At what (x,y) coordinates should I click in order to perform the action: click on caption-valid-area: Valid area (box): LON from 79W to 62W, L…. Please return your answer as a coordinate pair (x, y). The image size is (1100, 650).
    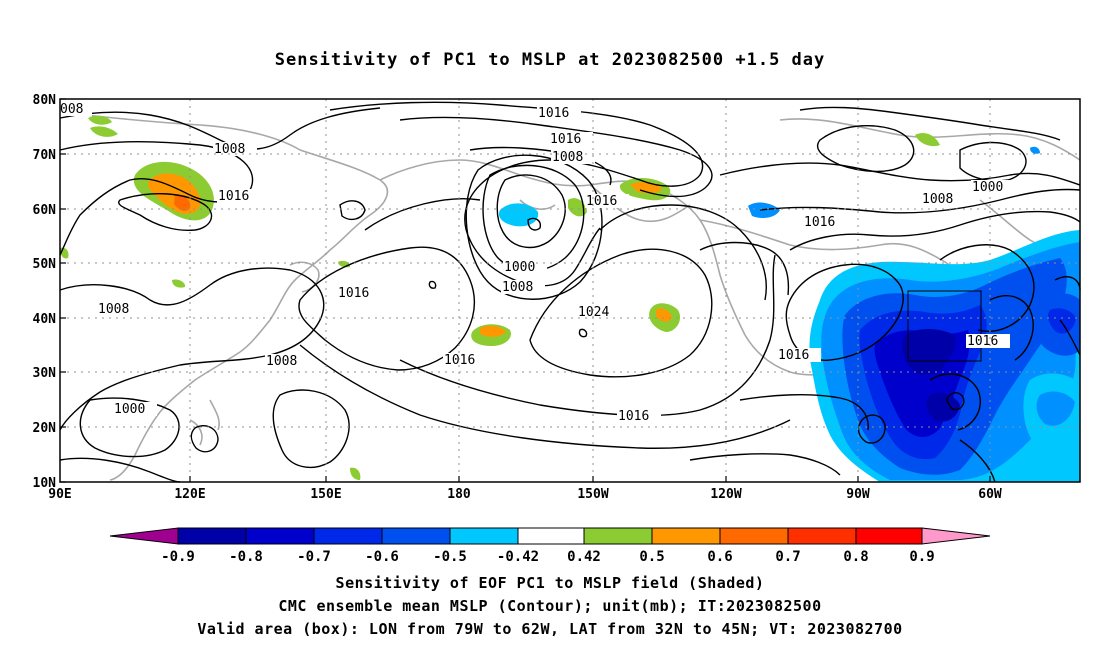
    Looking at the image, I should click on (550, 629).